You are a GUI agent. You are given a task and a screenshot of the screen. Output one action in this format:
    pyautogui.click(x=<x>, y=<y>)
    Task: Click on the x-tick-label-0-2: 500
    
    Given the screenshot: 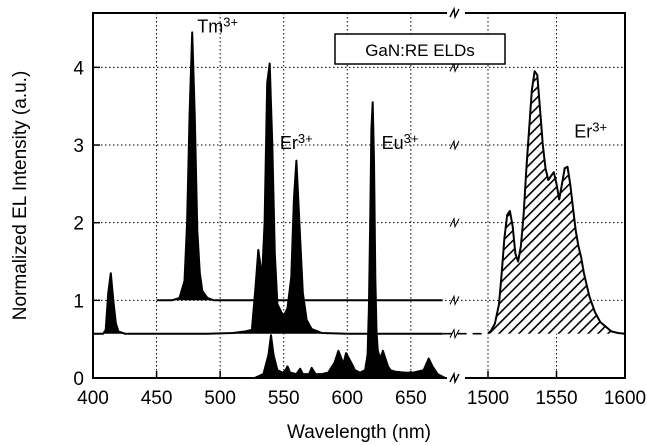 What is the action you would take?
    pyautogui.click(x=220, y=398)
    